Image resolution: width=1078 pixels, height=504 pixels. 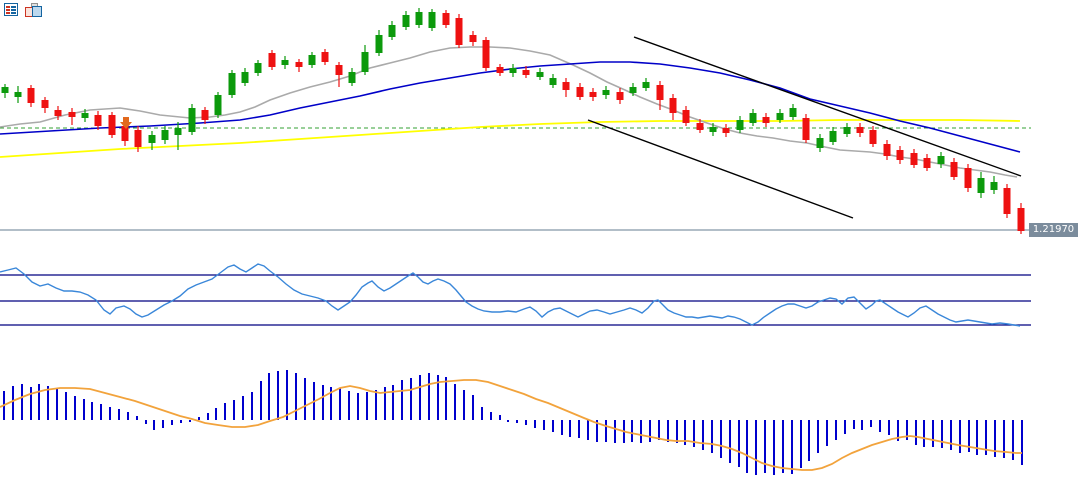 I want to click on table-icon, so click(x=11, y=9).